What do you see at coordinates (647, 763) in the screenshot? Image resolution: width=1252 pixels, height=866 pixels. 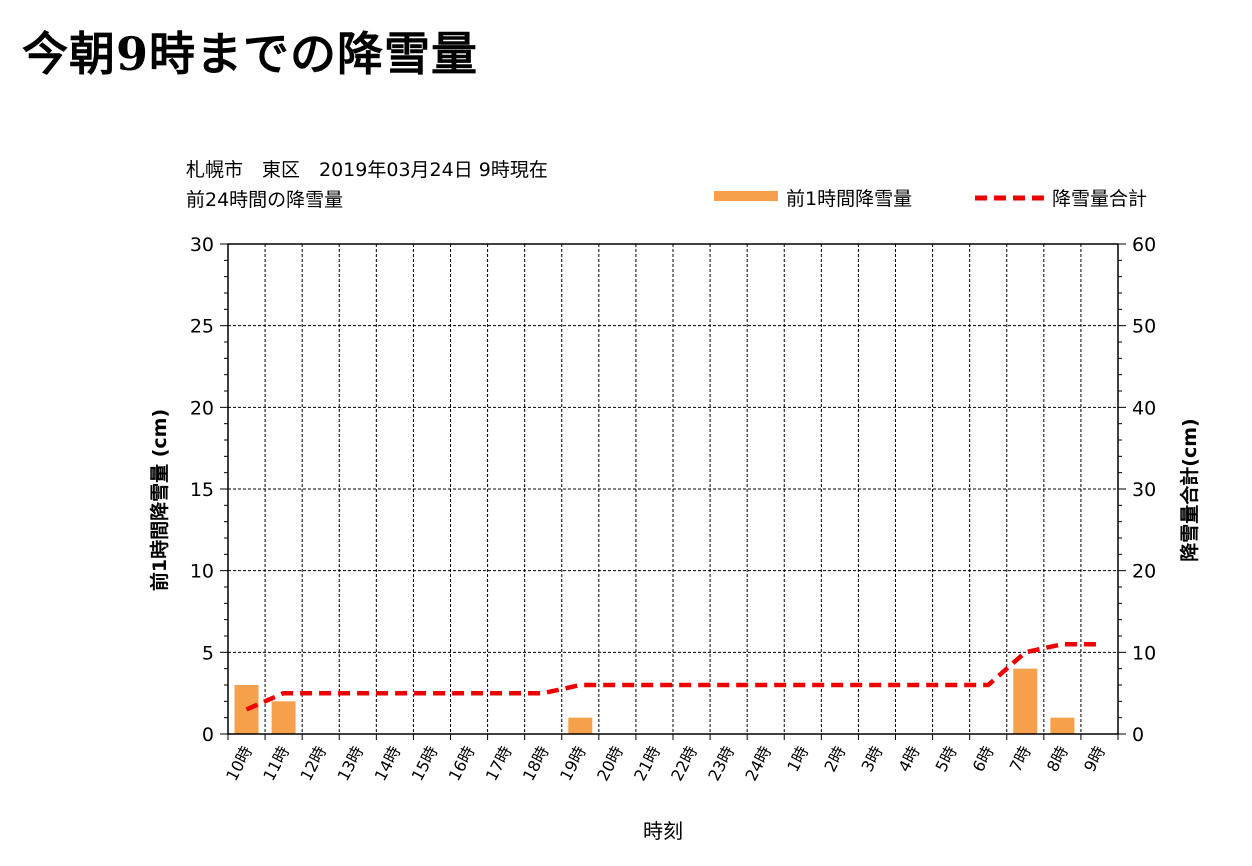 I see `x-tick-label: 21時` at bounding box center [647, 763].